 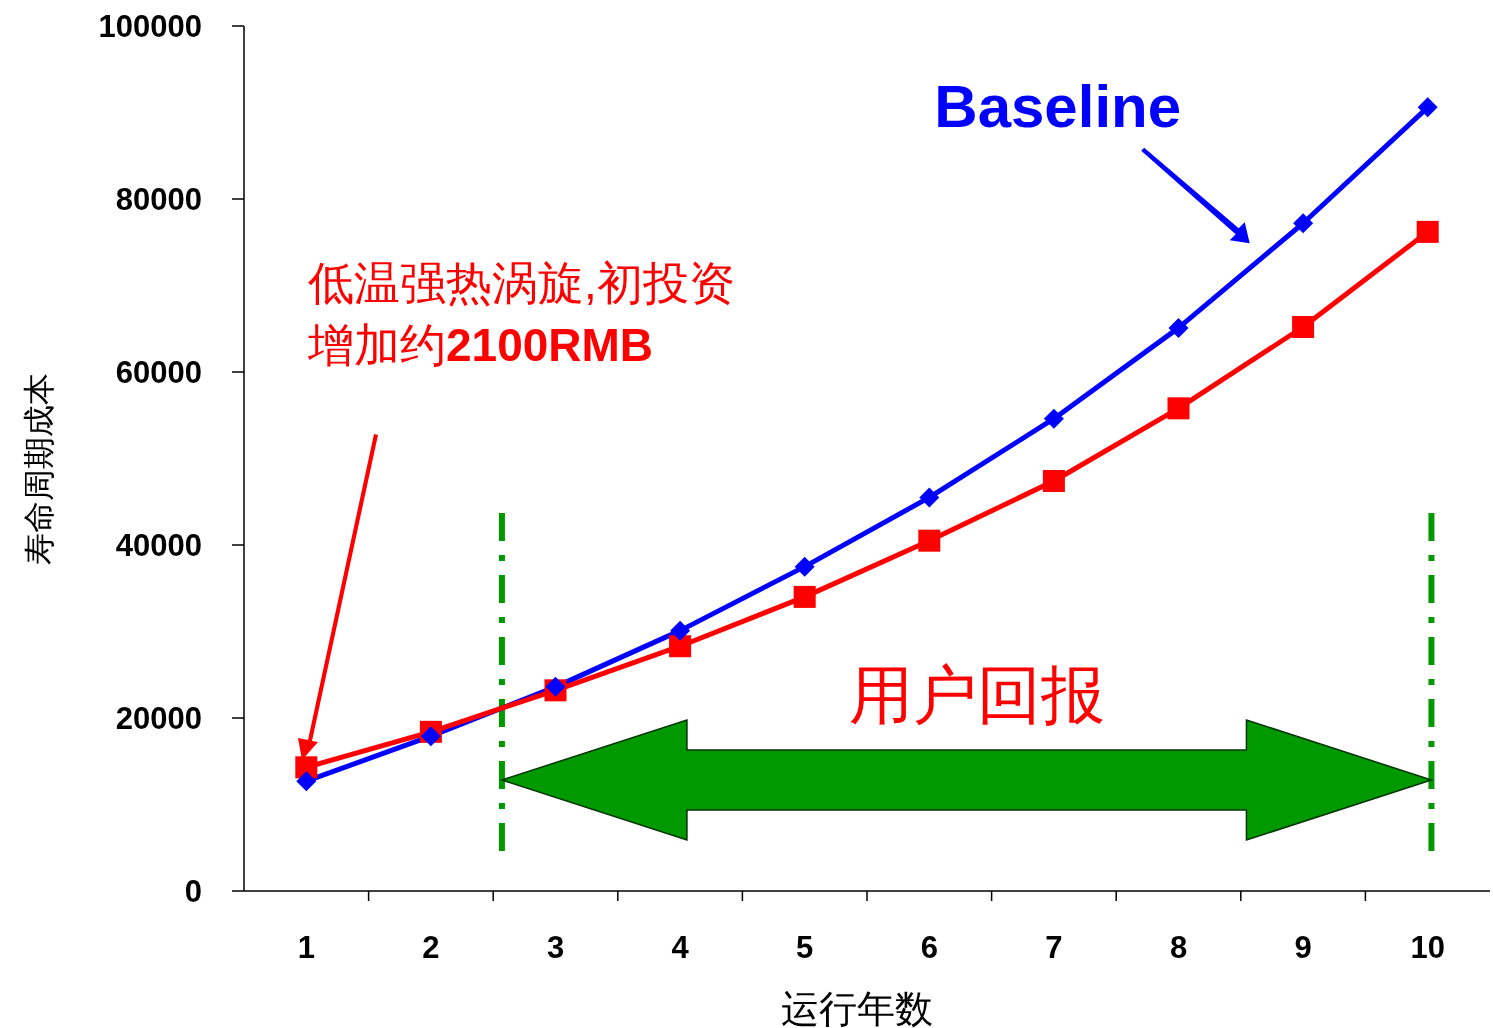 I want to click on annotation: 低温强热涡旋,初投资增加约2100RMB, so click(x=522, y=314).